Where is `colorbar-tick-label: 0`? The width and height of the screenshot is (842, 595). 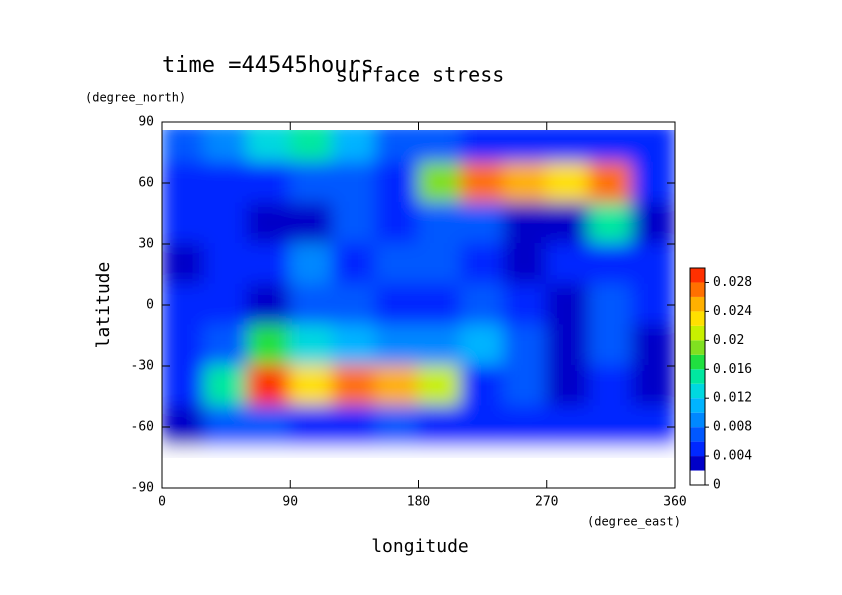
colorbar-tick-label: 0 is located at coordinates (717, 485).